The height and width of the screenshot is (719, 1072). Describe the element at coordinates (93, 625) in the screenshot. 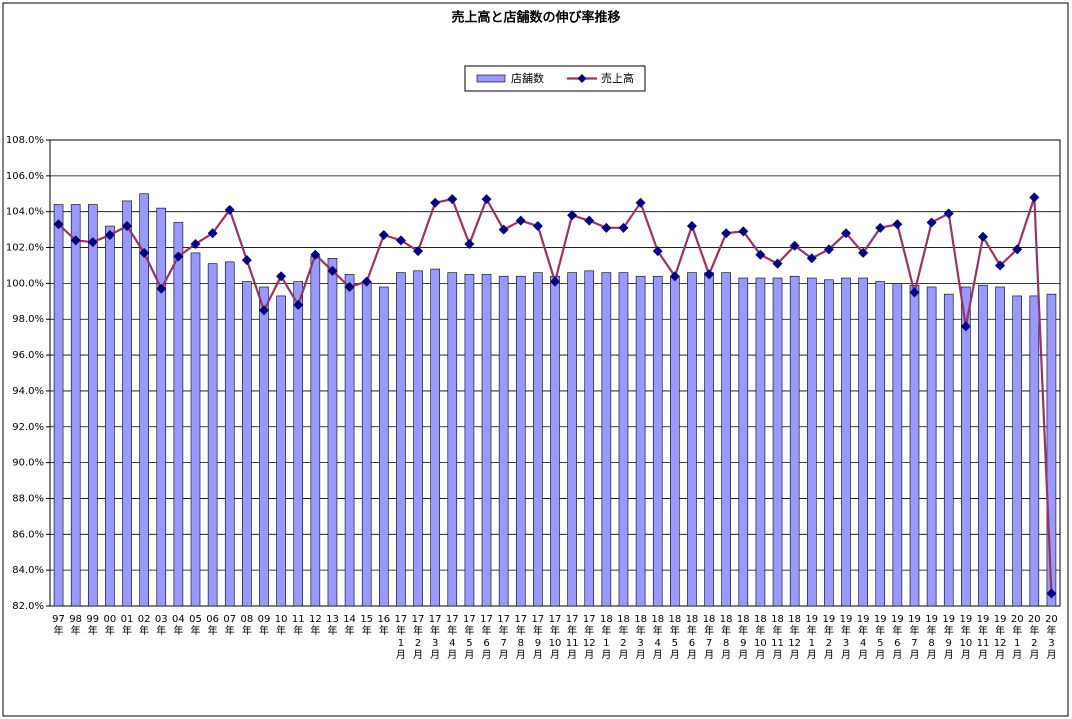

I see `x-tick-label: 99年` at that location.